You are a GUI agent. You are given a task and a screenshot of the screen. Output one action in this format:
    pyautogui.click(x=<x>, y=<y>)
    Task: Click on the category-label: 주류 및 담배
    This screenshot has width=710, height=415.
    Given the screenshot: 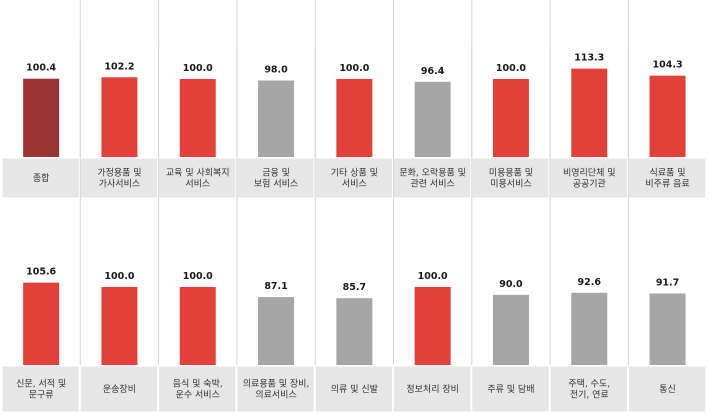 What is the action you would take?
    pyautogui.click(x=510, y=389)
    